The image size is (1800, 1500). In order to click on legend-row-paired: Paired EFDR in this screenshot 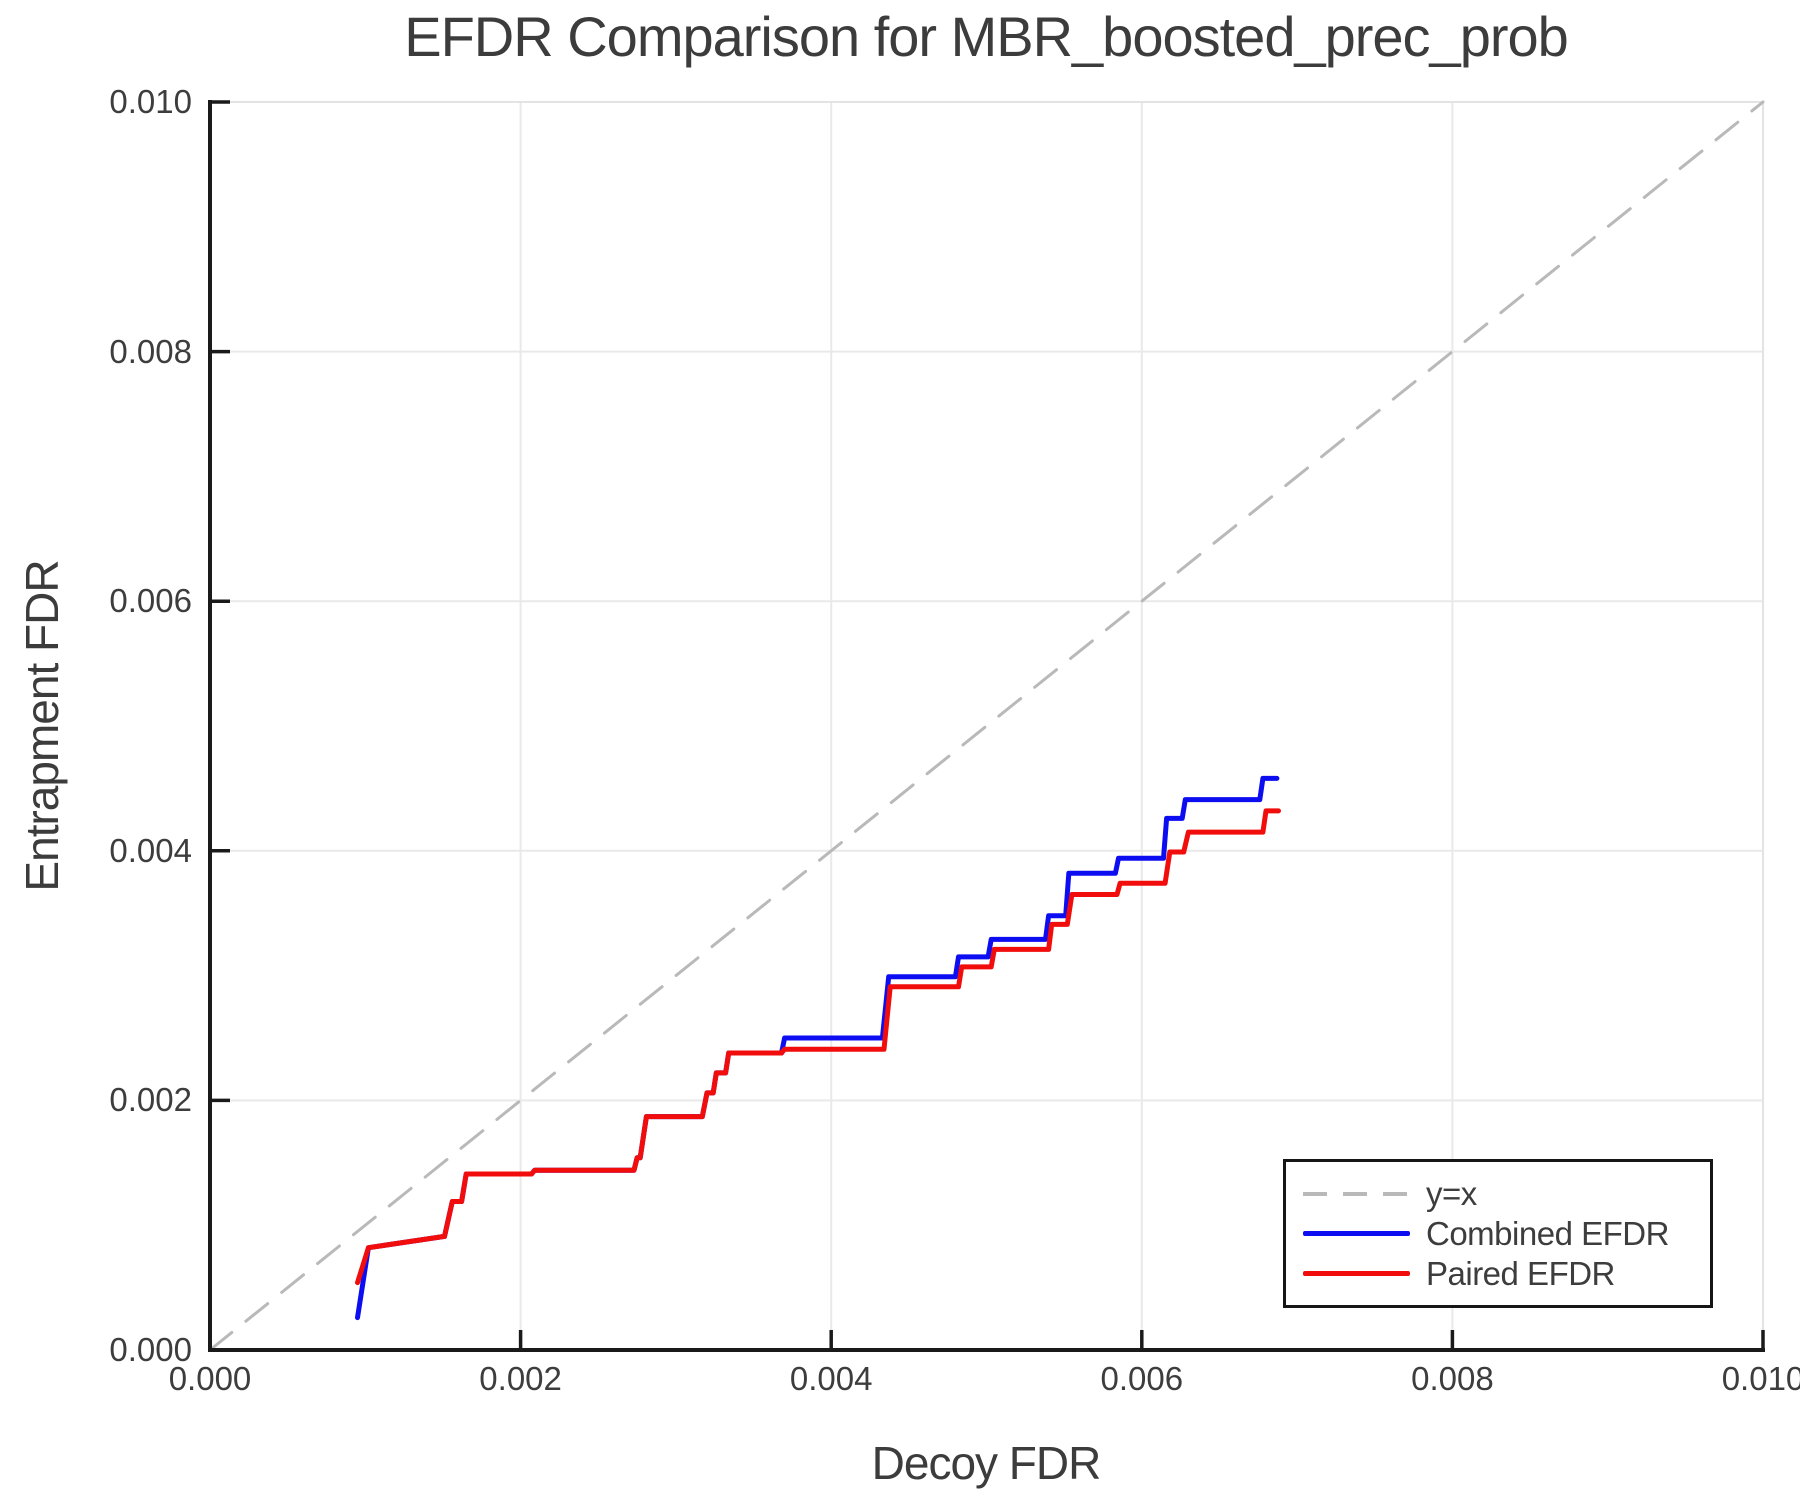, I will do `click(1506, 1273)`.